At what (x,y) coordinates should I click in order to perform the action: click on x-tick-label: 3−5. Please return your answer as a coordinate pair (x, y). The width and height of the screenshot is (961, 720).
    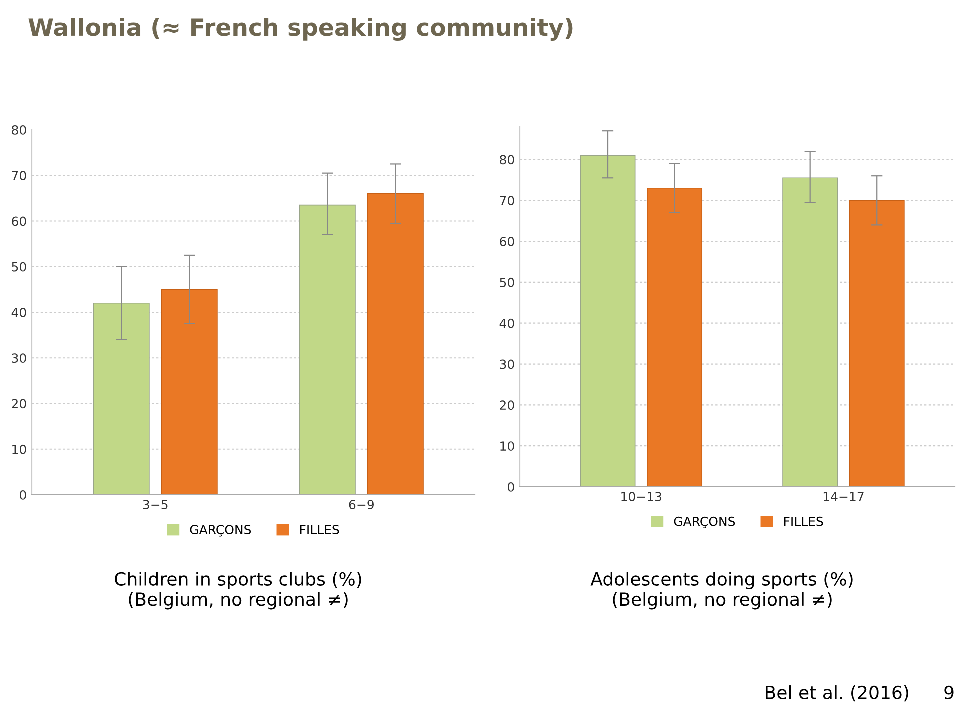
    Looking at the image, I should click on (155, 505).